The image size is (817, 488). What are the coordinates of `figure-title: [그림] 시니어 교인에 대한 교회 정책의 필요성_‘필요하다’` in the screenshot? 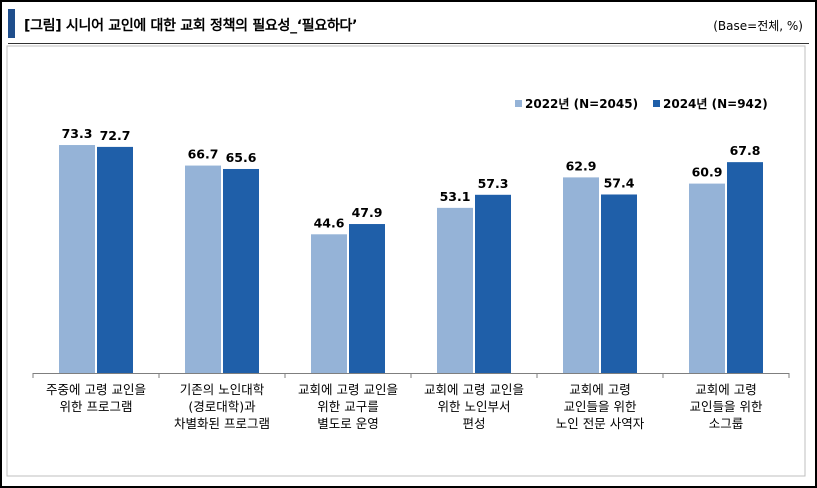 It's located at (191, 26).